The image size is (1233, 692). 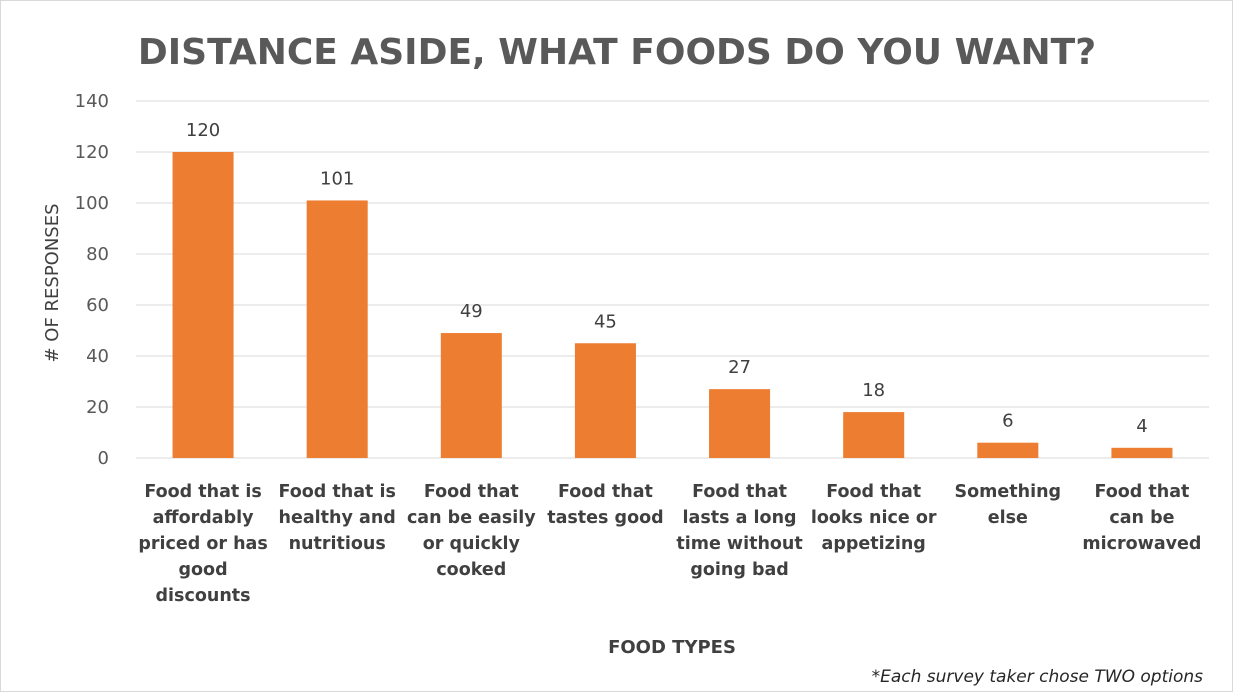 I want to click on data-label: 120, so click(x=203, y=130).